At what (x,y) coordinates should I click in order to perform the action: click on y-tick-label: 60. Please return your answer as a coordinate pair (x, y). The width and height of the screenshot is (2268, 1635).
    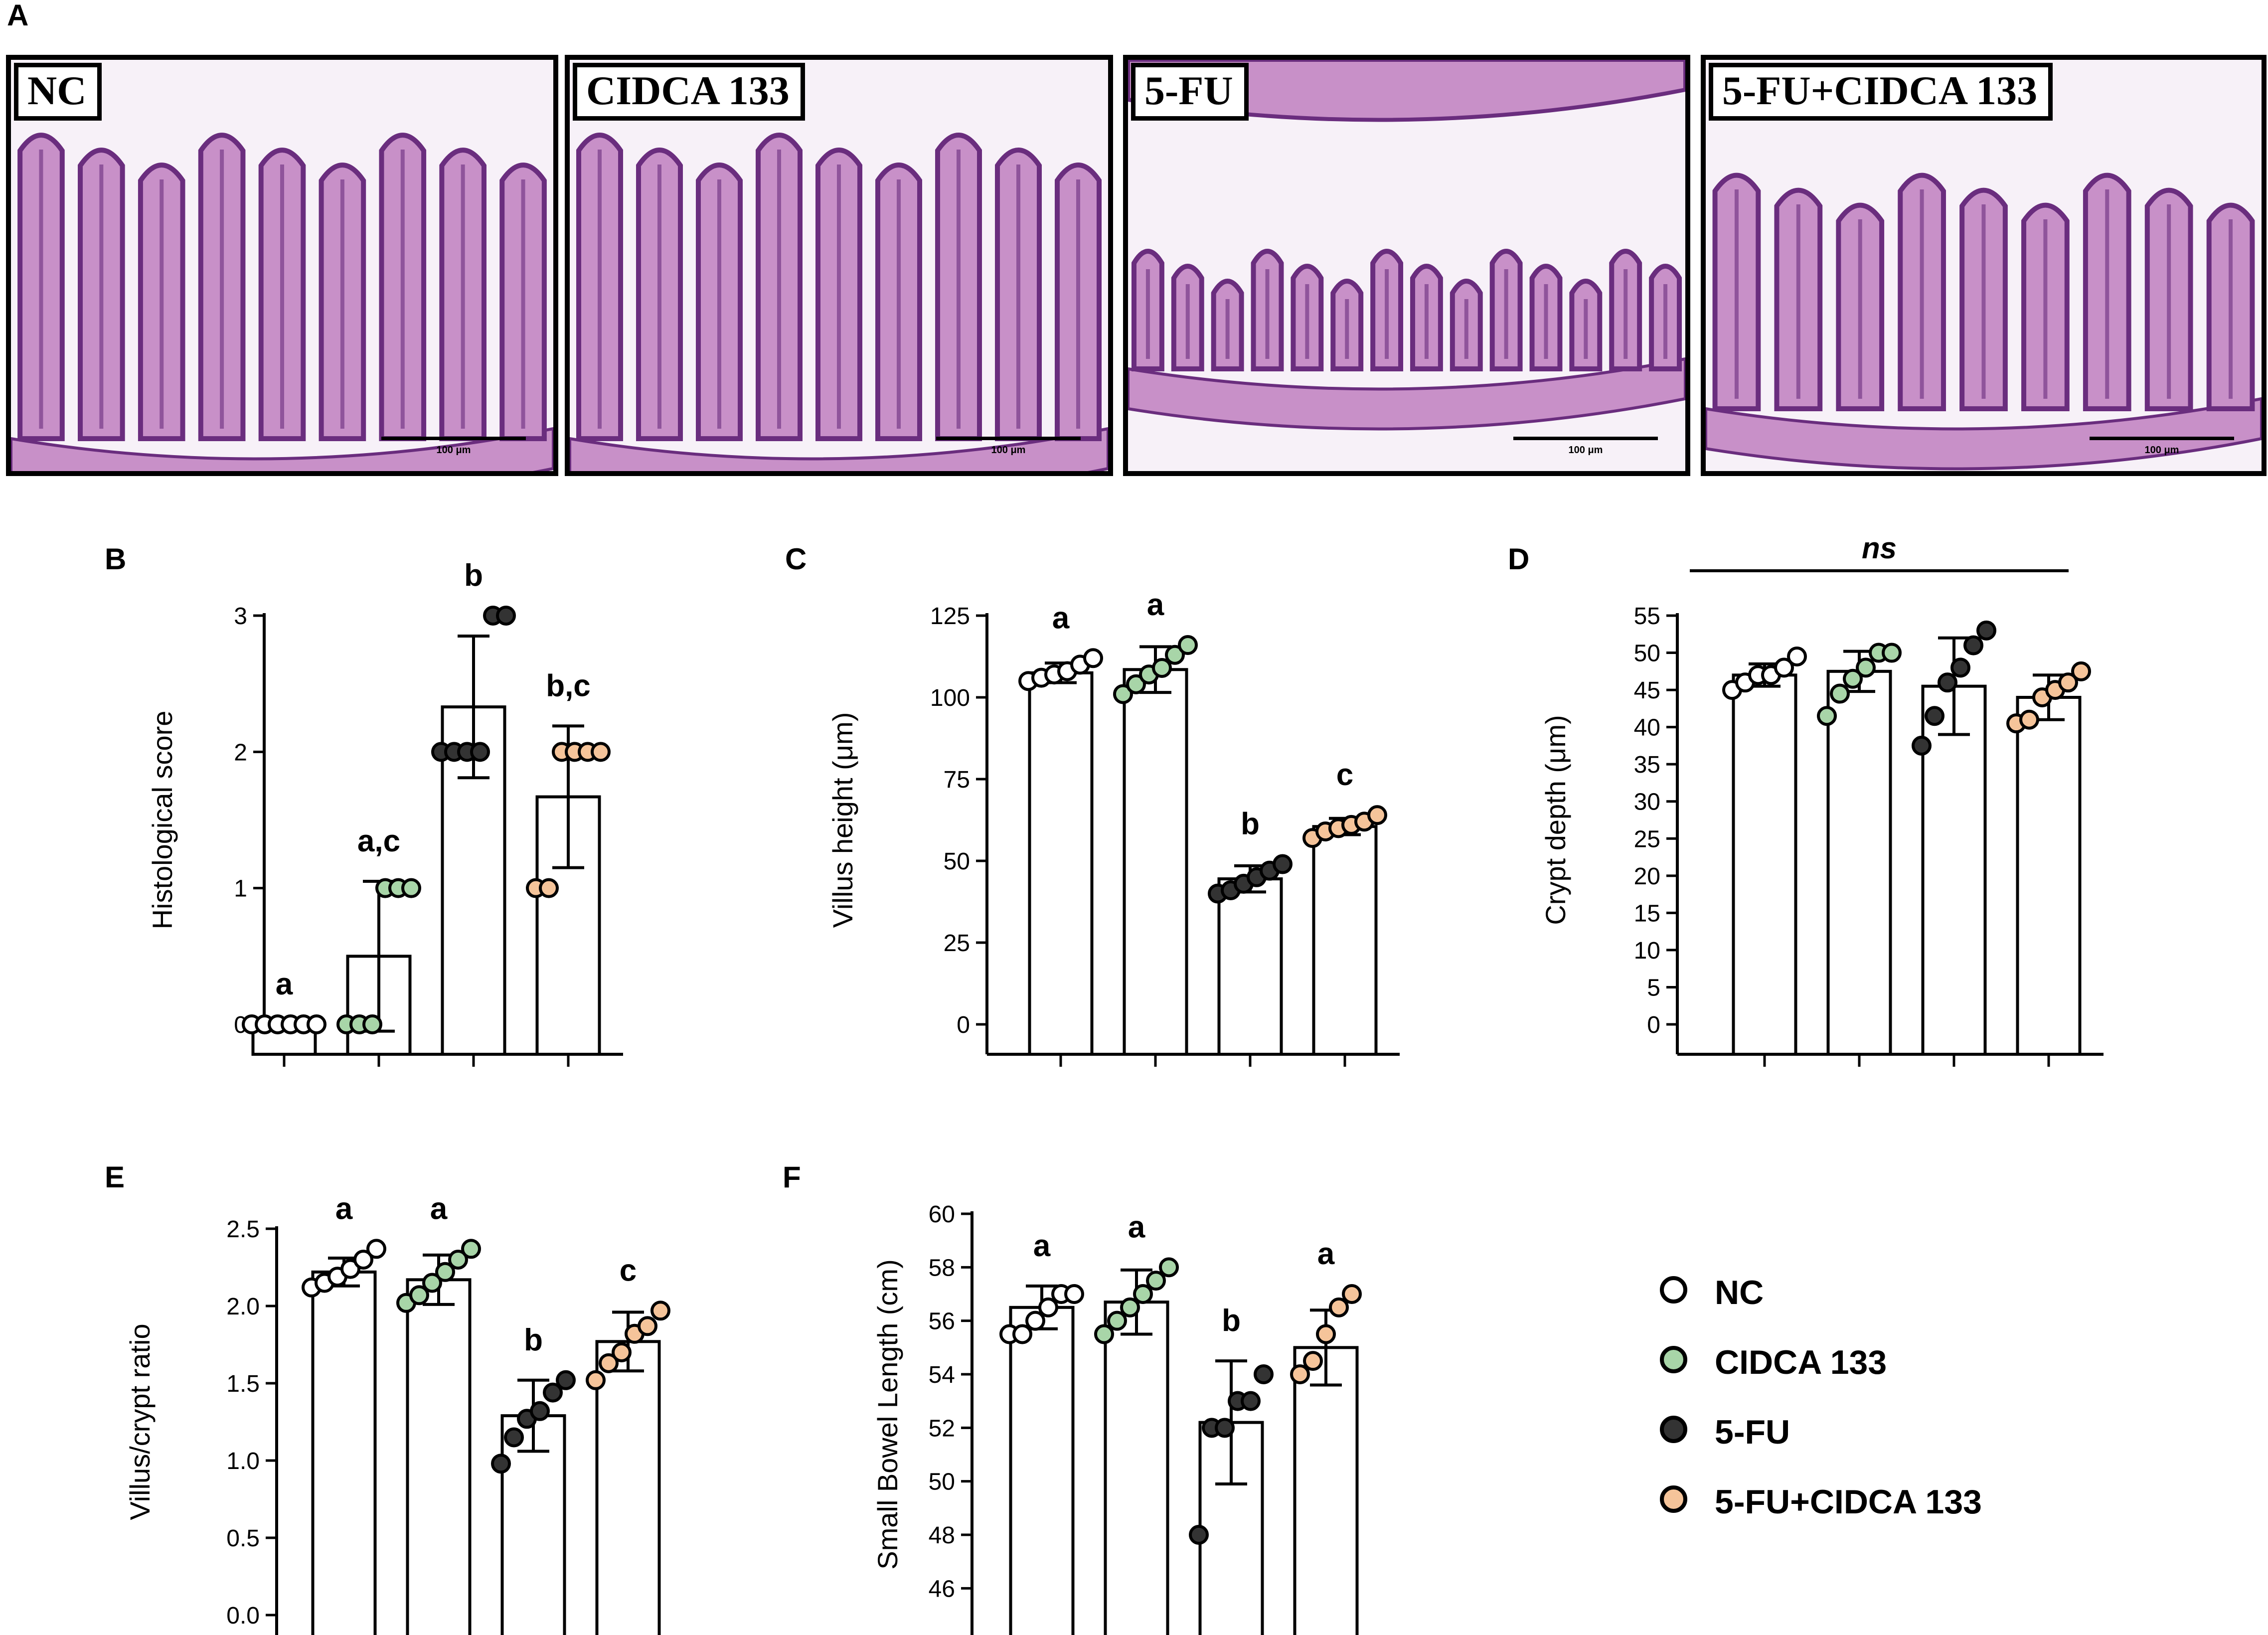
    Looking at the image, I should click on (942, 1214).